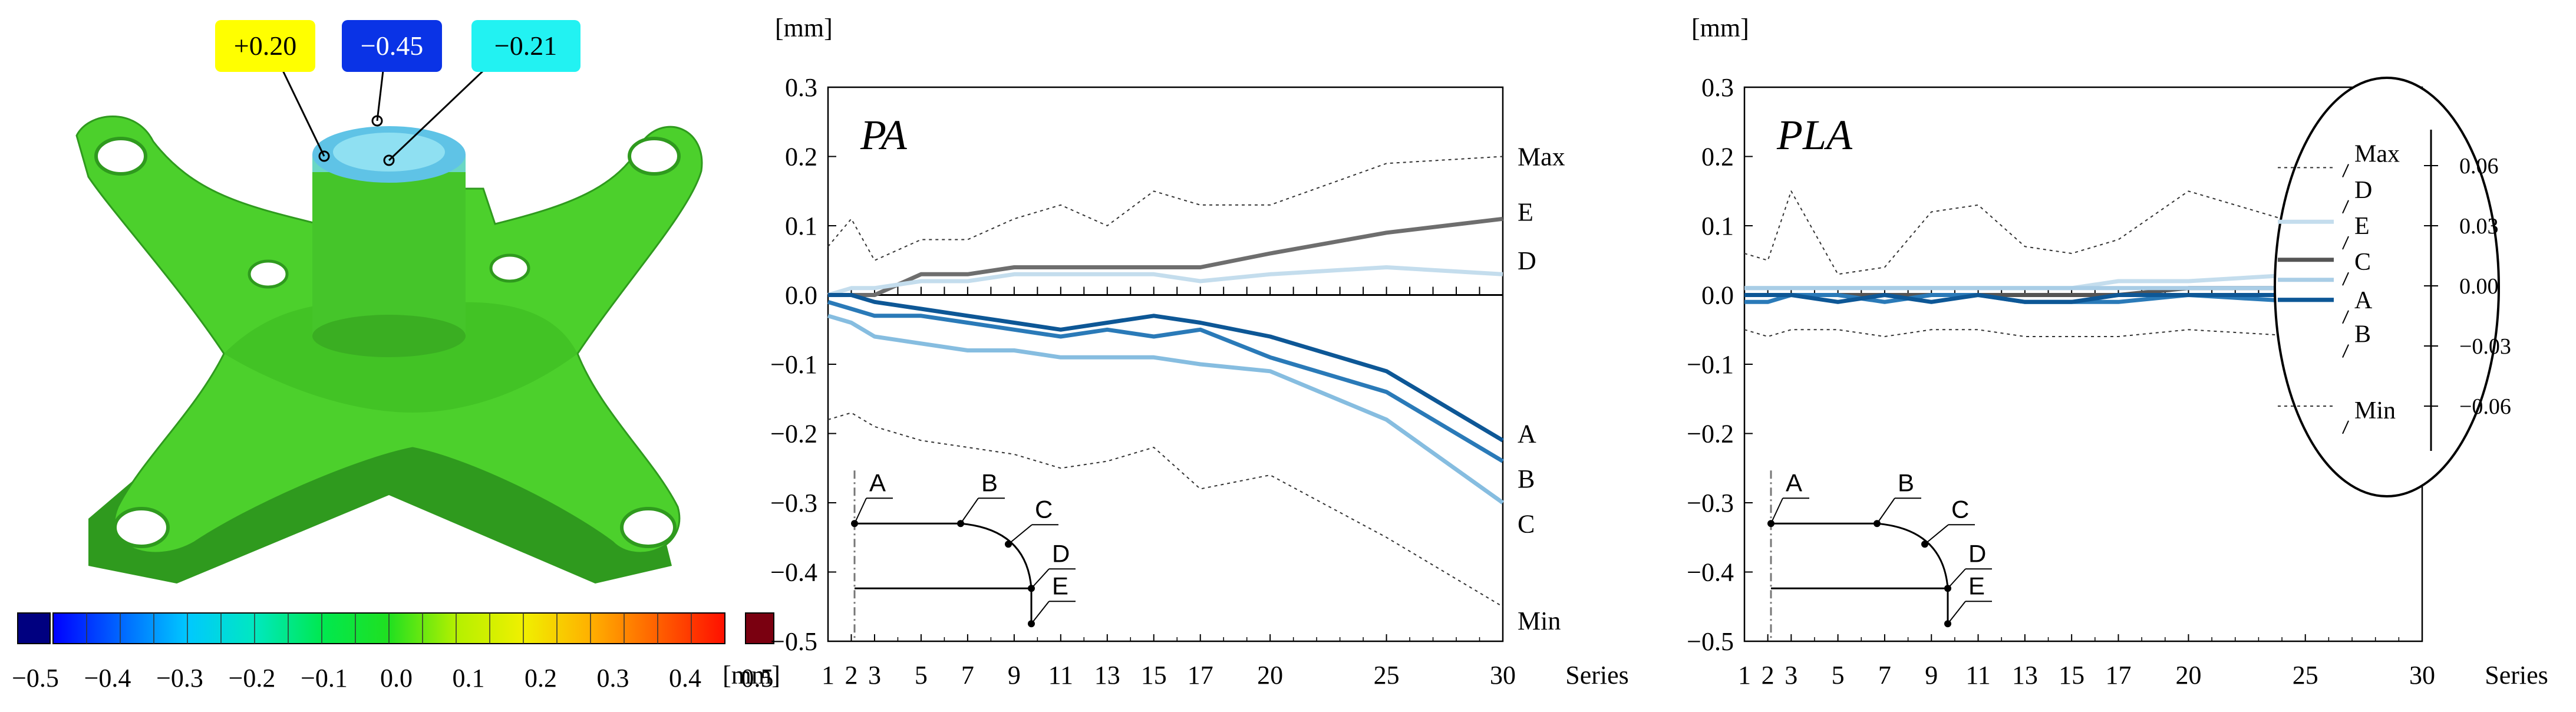 This screenshot has width=2576, height=712. Describe the element at coordinates (649, 527) in the screenshot. I see `lug-hole-bottom-right` at that location.